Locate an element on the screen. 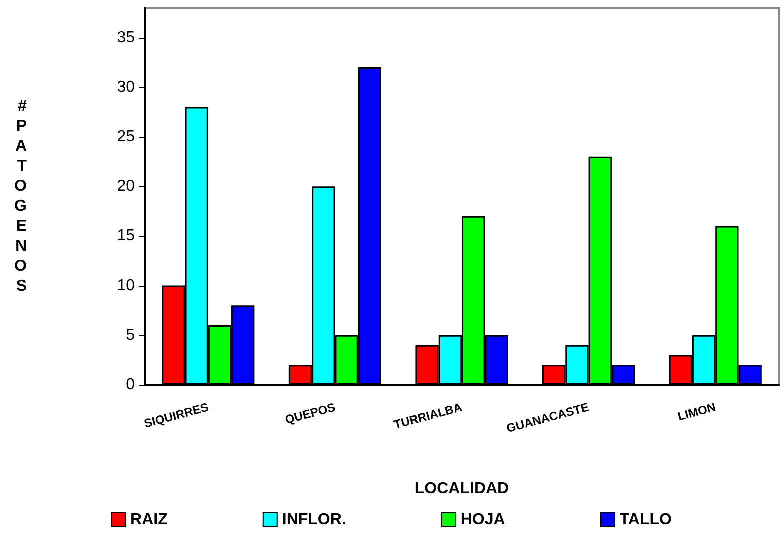 This screenshot has width=783, height=535. x-axis-title: LOCALIDAD is located at coordinates (462, 489).